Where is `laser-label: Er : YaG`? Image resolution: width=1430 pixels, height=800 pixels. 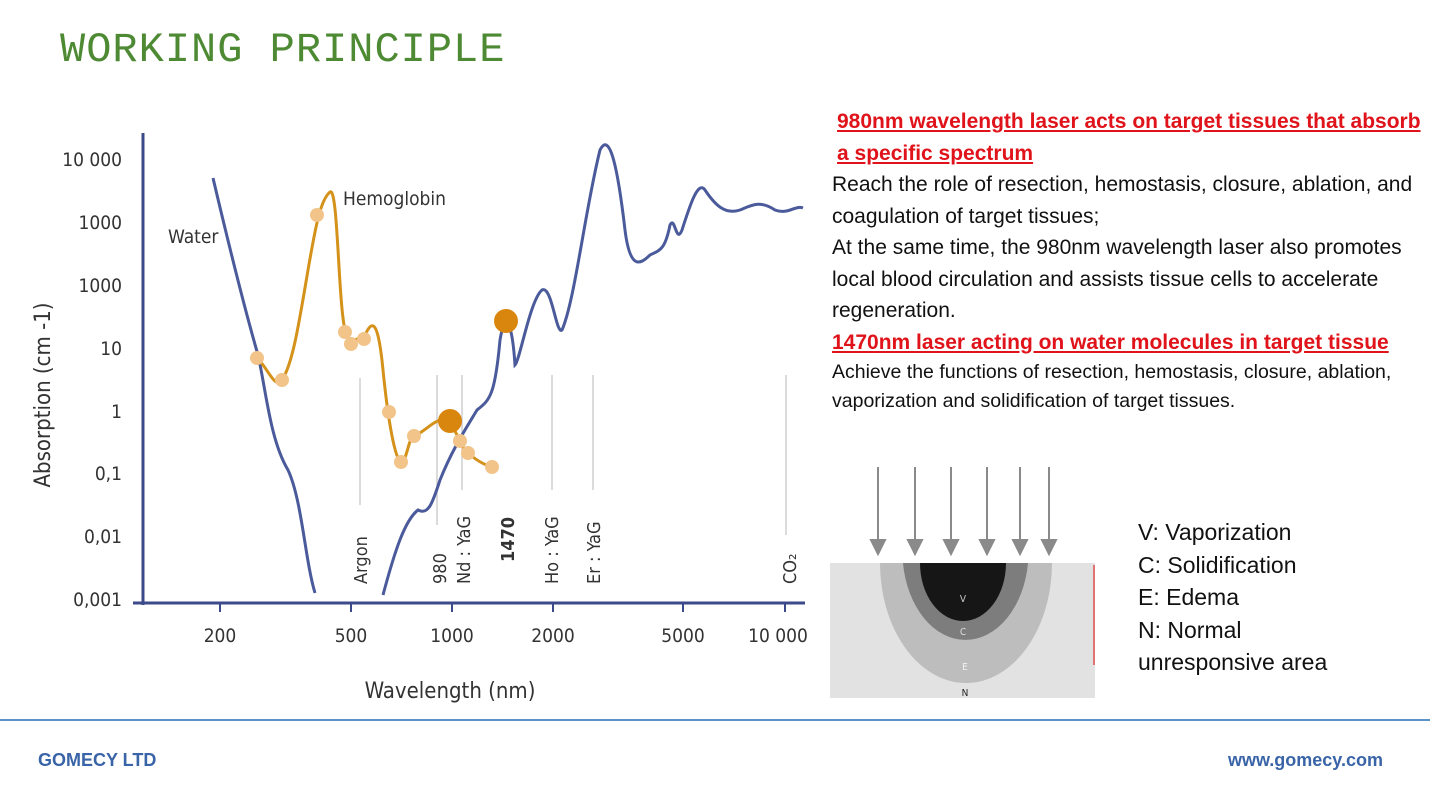 laser-label: Er : YaG is located at coordinates (594, 552).